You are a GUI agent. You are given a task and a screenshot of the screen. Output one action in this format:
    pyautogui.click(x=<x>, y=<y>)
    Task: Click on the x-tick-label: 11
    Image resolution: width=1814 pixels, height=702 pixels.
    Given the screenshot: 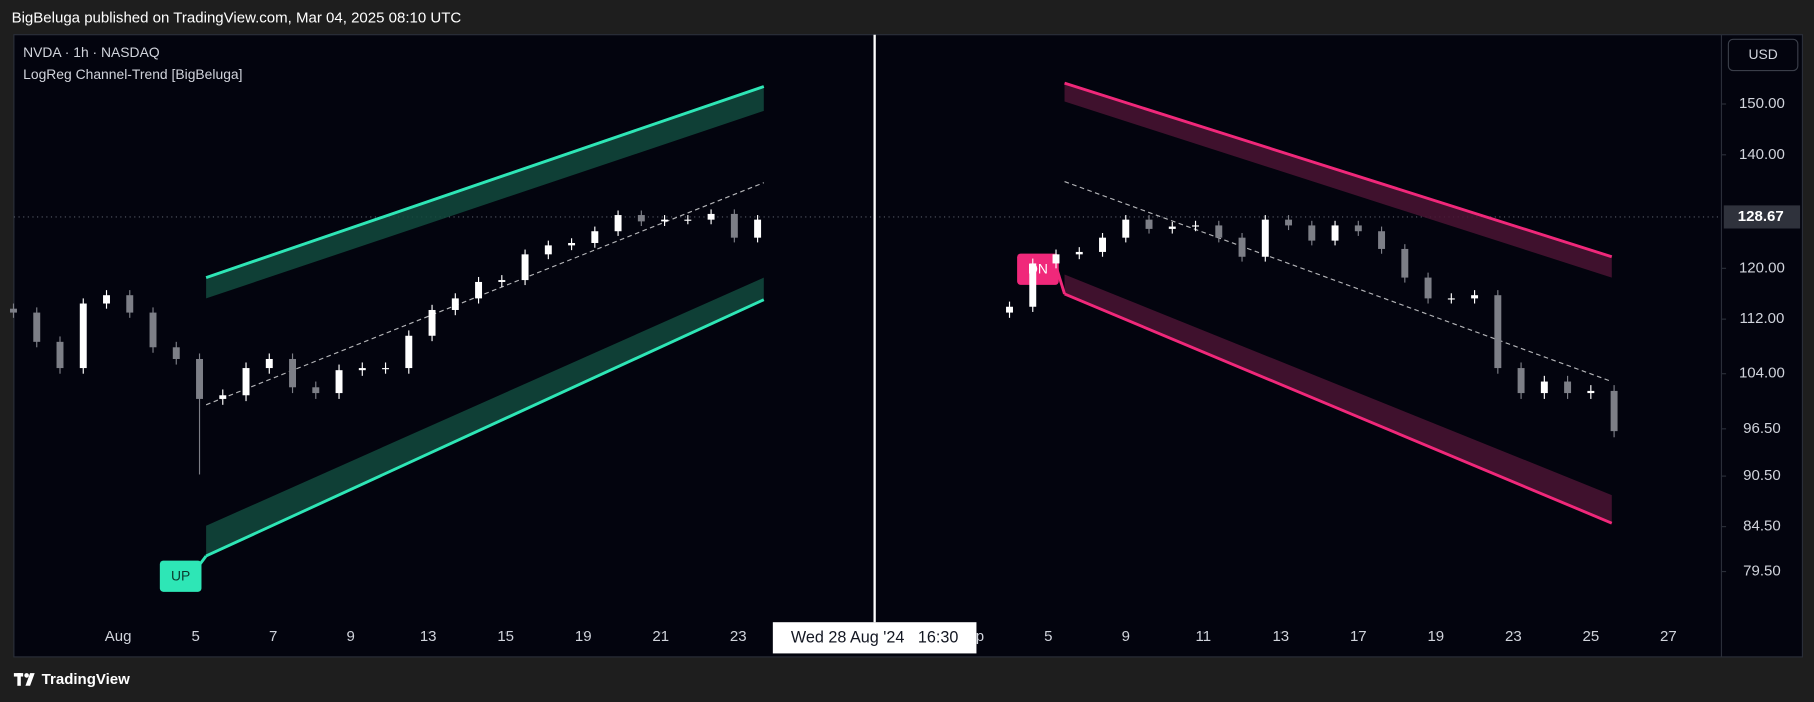 What is the action you would take?
    pyautogui.click(x=1203, y=636)
    